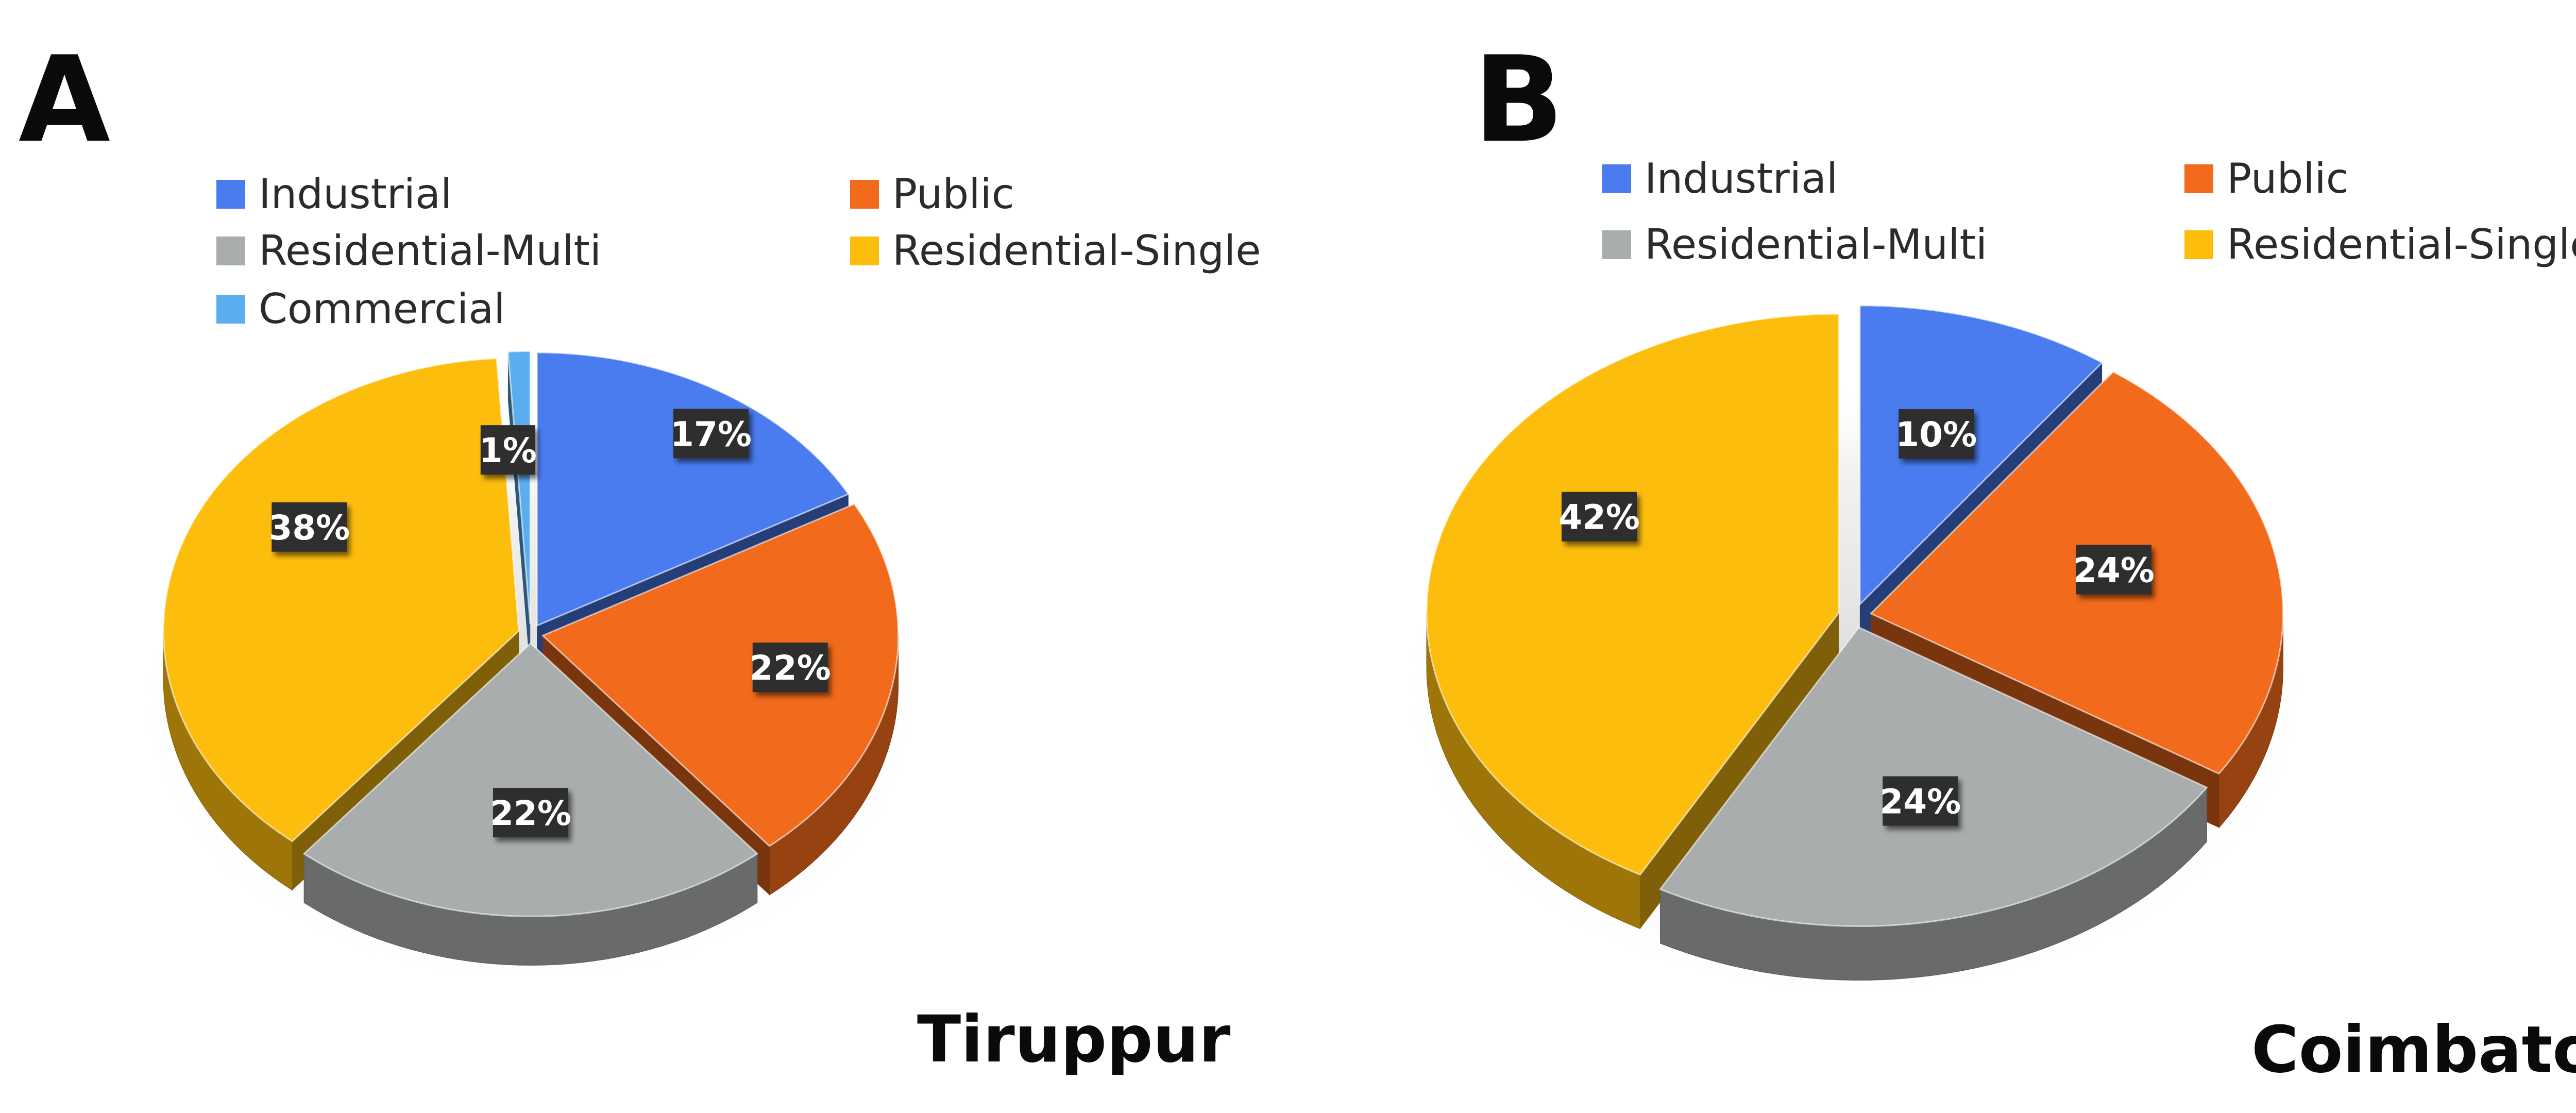 The image size is (2576, 1113). I want to click on data-label-industrial: 17%, so click(711, 434).